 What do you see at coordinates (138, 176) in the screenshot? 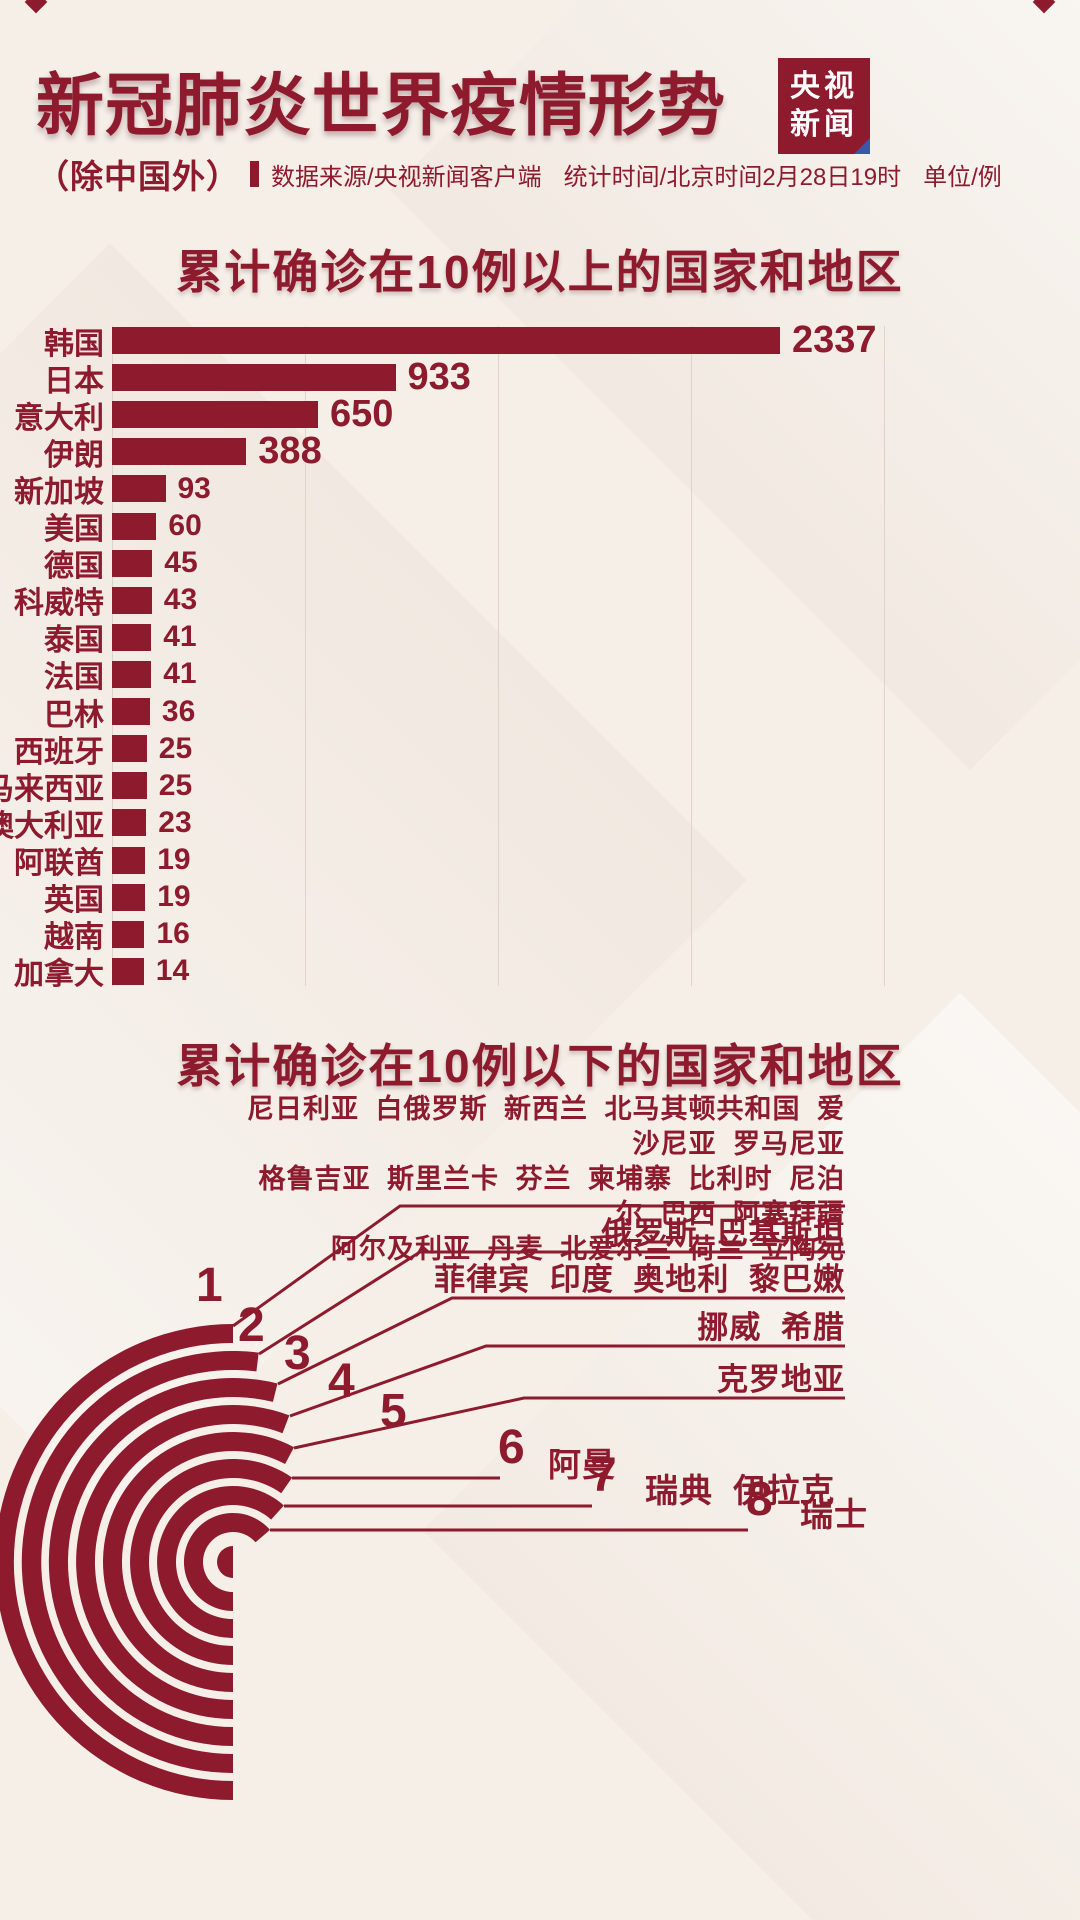
I see `scope-label: （除中国外）` at bounding box center [138, 176].